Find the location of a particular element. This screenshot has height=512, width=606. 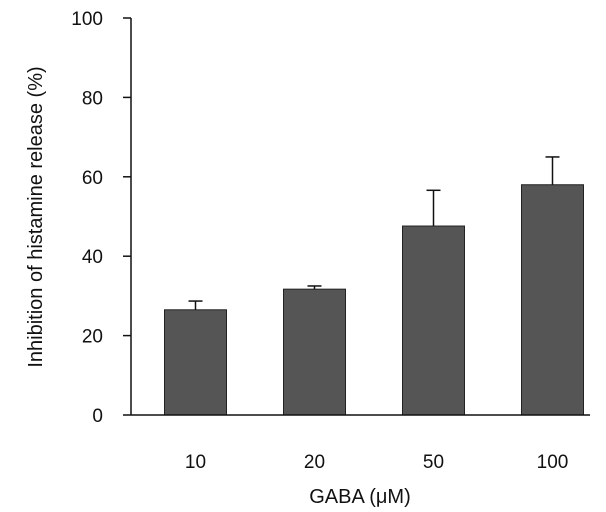

y-tick-label: 0 is located at coordinates (97, 416).